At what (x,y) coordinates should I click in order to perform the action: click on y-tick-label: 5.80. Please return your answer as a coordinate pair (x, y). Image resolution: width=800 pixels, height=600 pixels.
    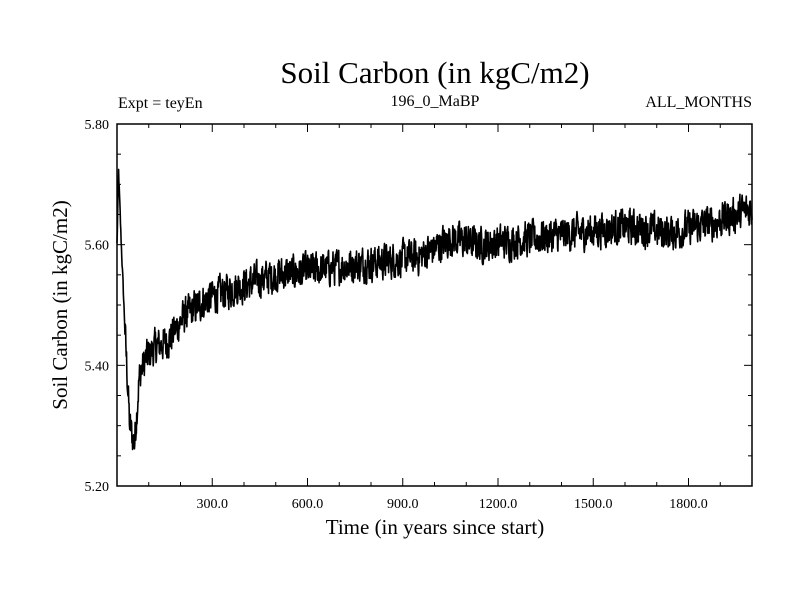
    Looking at the image, I should click on (97, 125).